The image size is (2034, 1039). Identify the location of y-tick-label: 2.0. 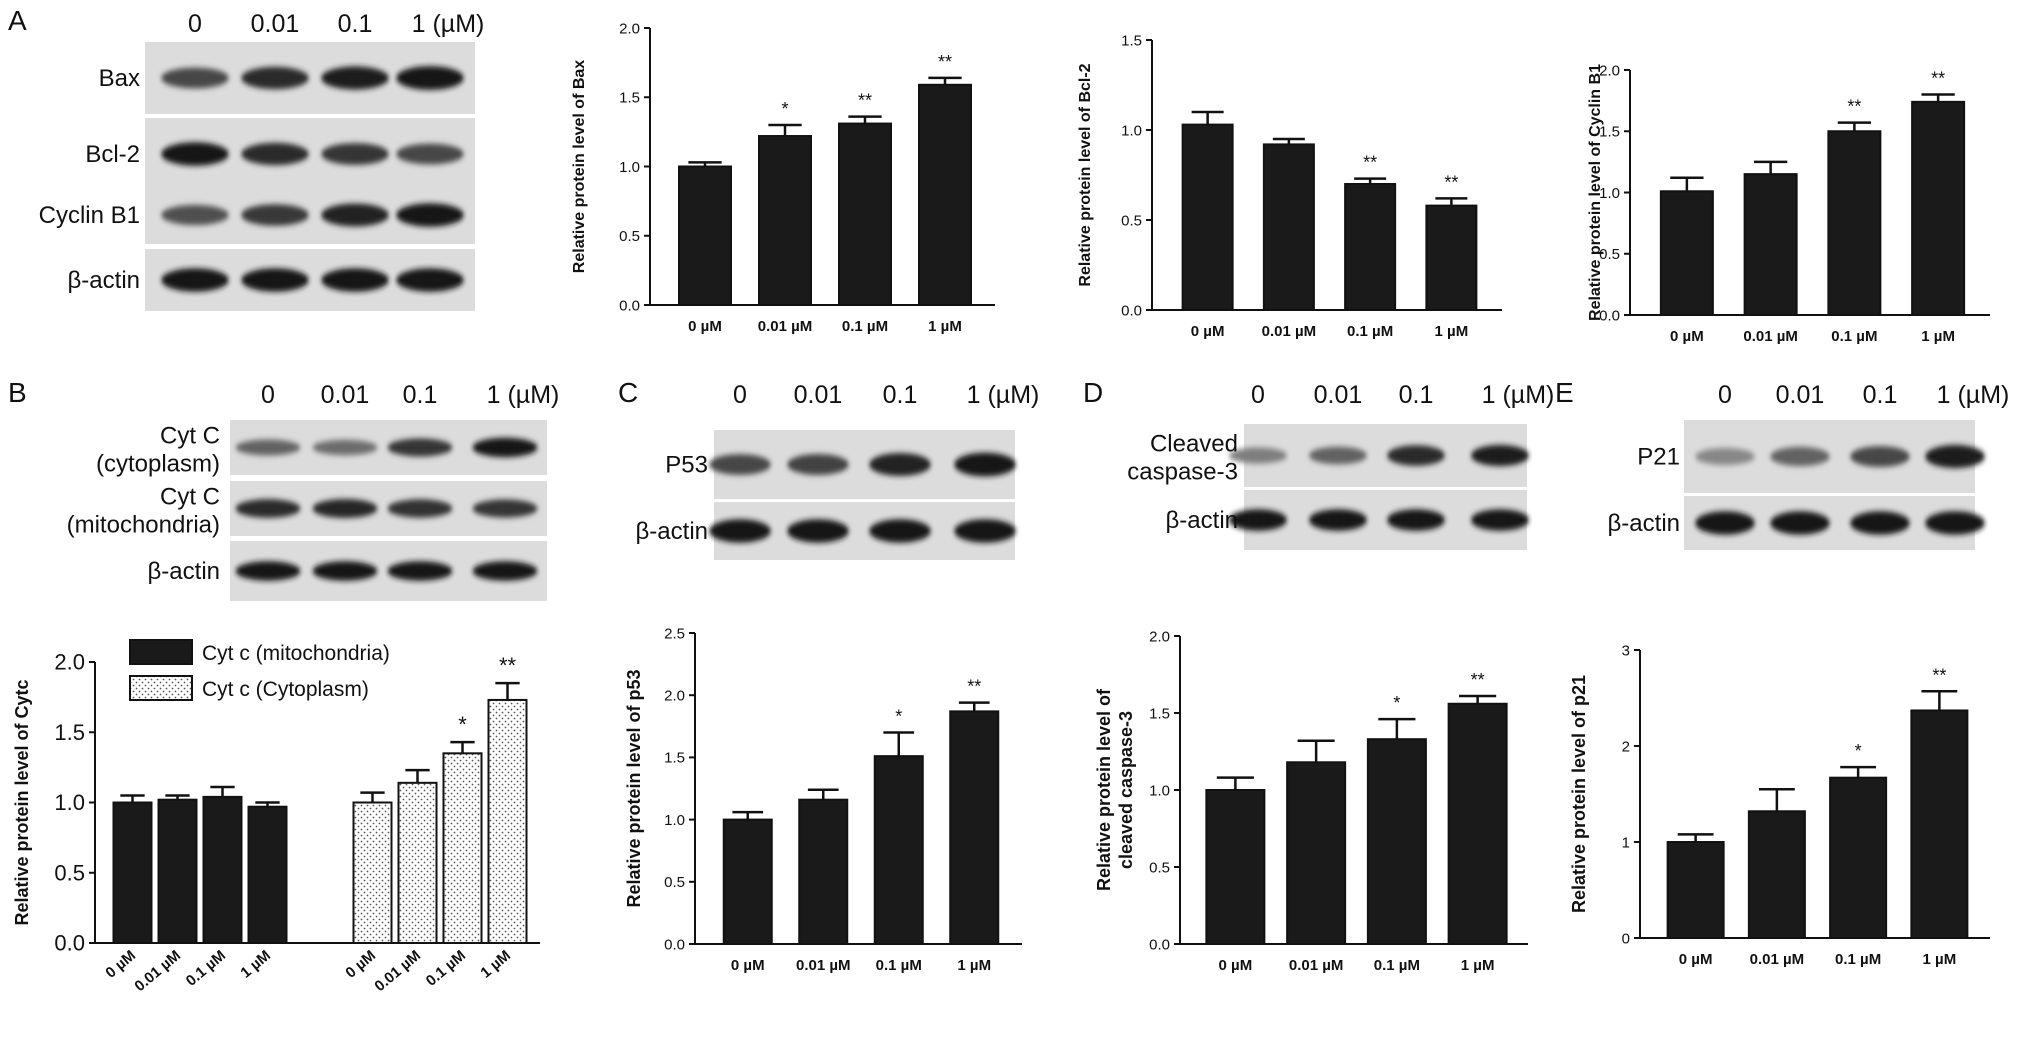
(1159, 636).